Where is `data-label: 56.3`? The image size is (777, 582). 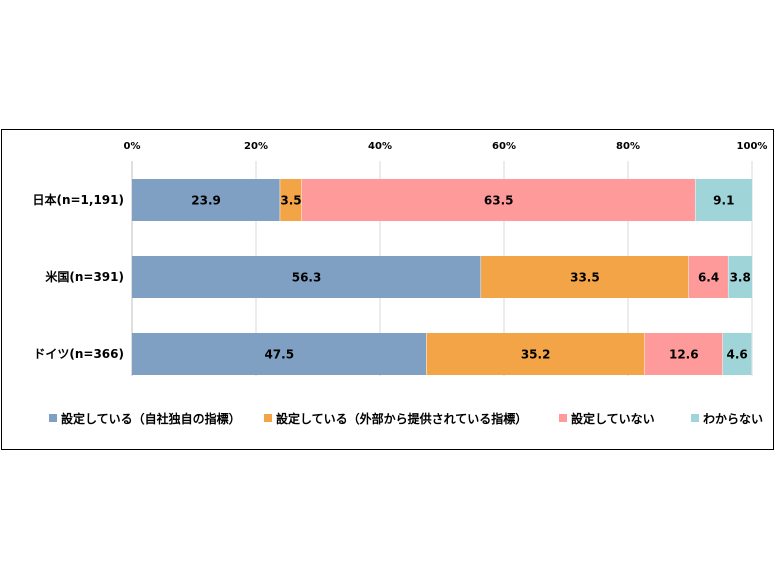
data-label: 56.3 is located at coordinates (307, 278).